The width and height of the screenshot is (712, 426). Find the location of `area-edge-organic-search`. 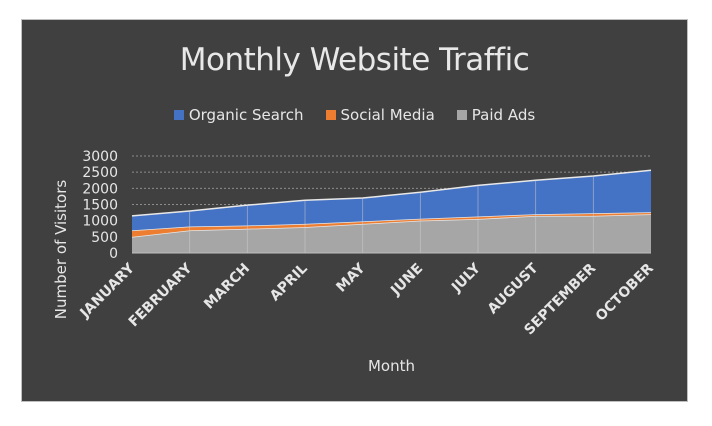

area-edge-organic-search is located at coordinates (391, 193).